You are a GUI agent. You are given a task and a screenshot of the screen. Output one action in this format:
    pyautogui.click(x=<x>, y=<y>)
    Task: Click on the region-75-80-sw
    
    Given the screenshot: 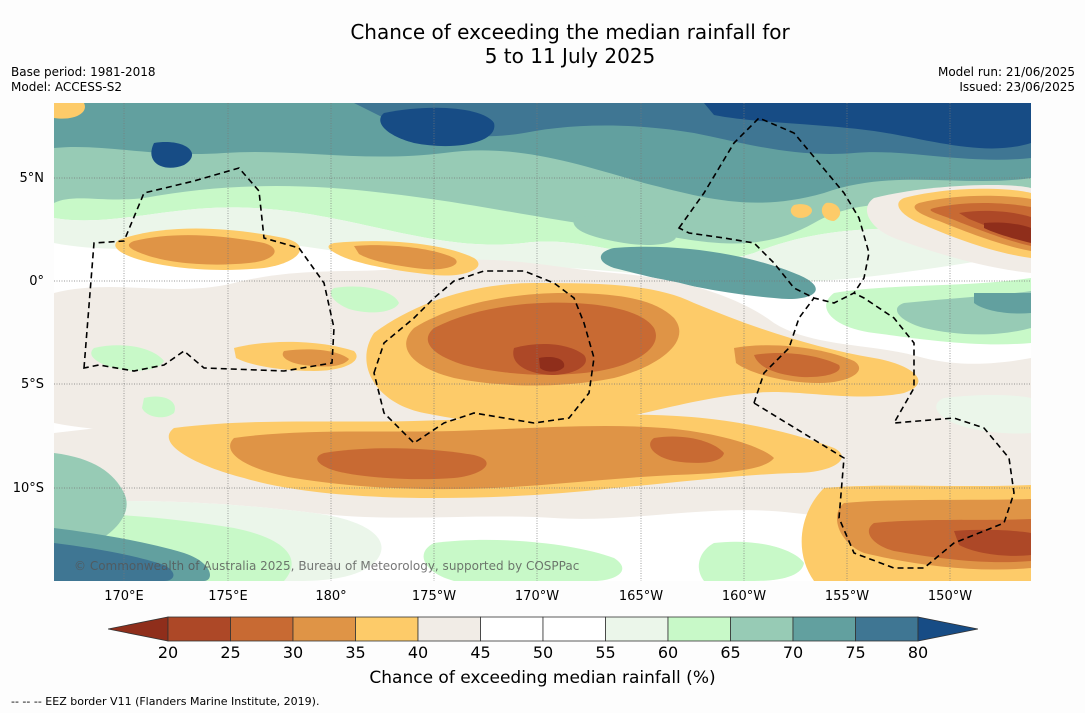 What is the action you would take?
    pyautogui.click(x=114, y=562)
    